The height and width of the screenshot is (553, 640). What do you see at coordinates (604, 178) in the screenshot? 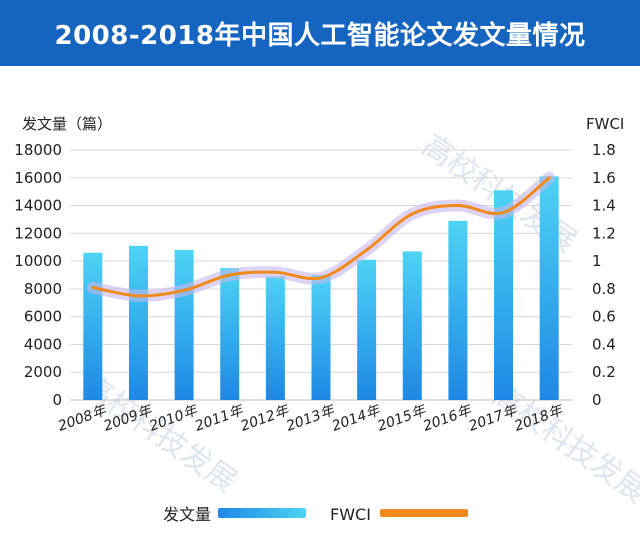
I see `y2-tick-label: 1.6` at bounding box center [604, 178].